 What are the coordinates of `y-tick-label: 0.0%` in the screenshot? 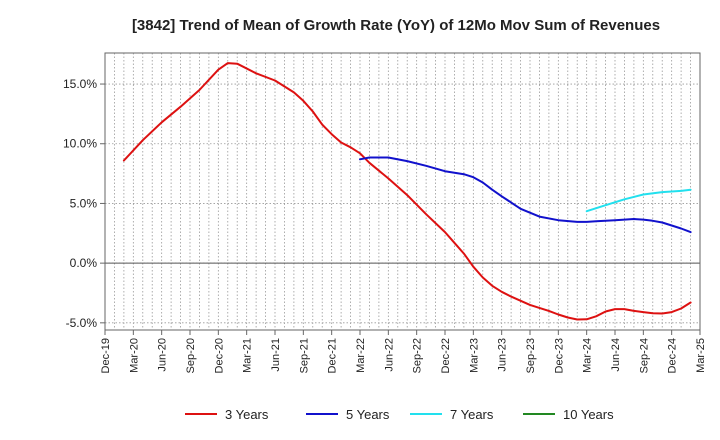 It's located at (84, 263).